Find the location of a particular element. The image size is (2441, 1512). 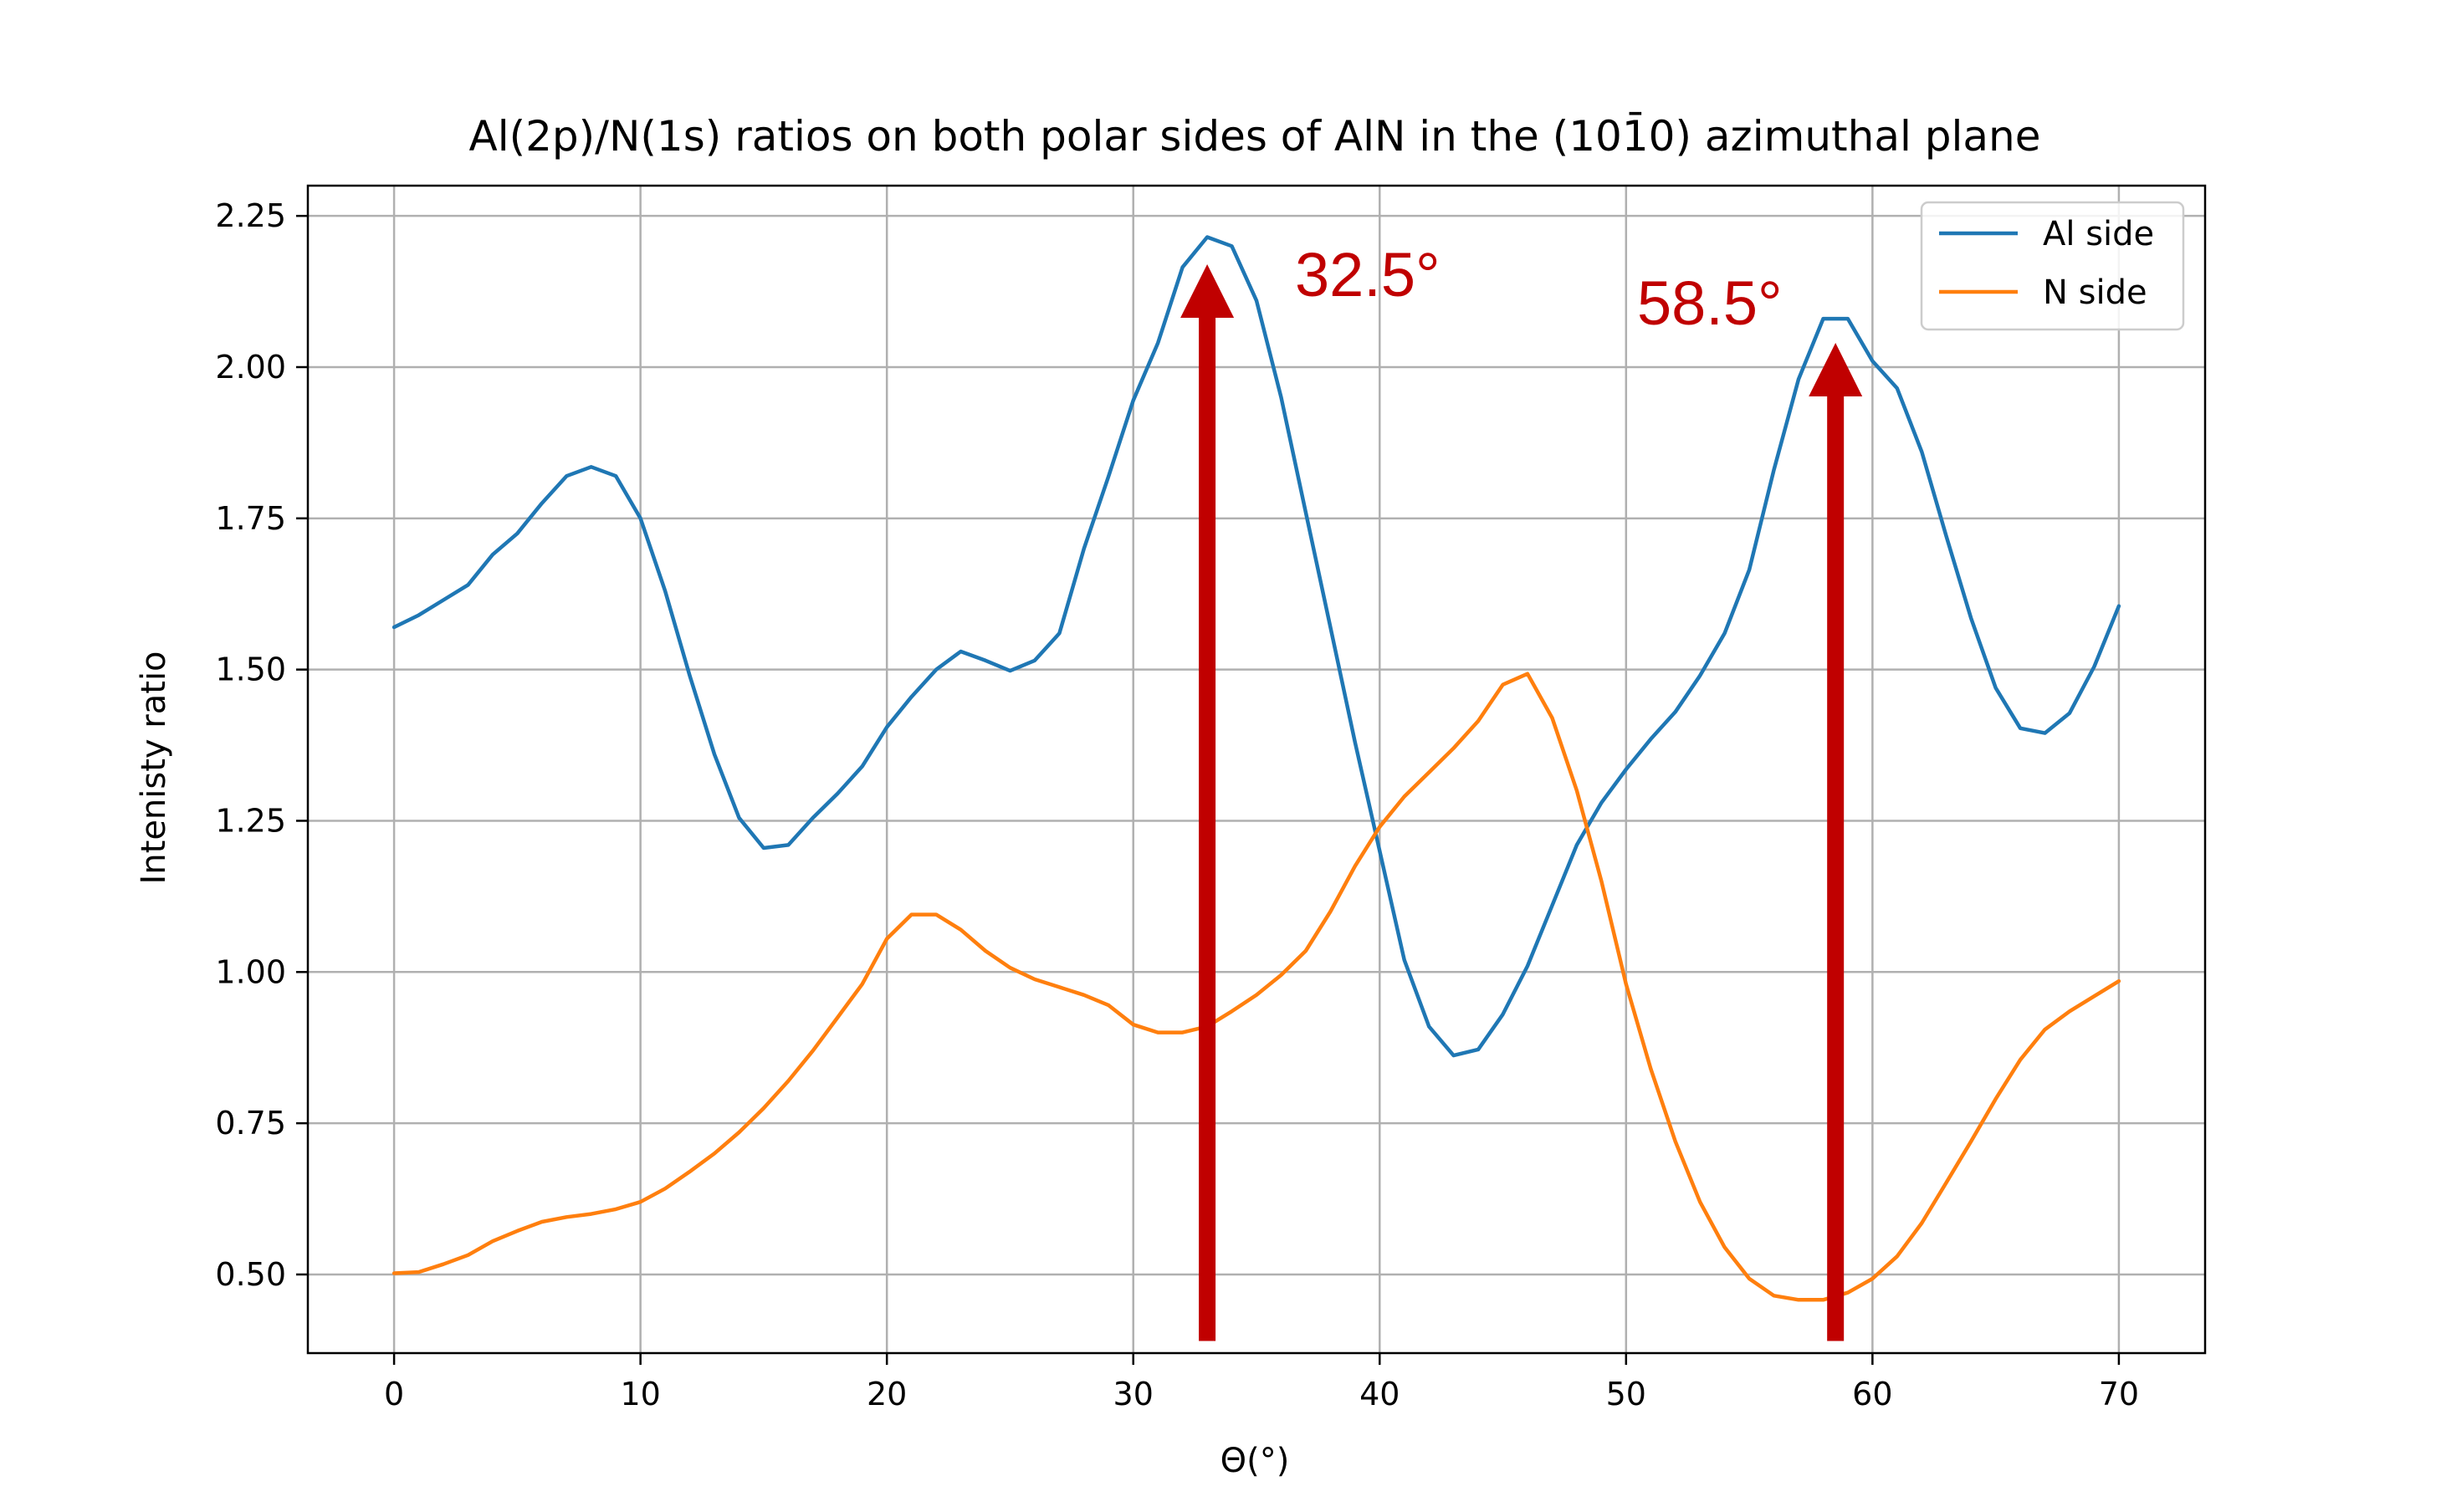

annotation-label-58-5: 58.5° is located at coordinates (1710, 303).